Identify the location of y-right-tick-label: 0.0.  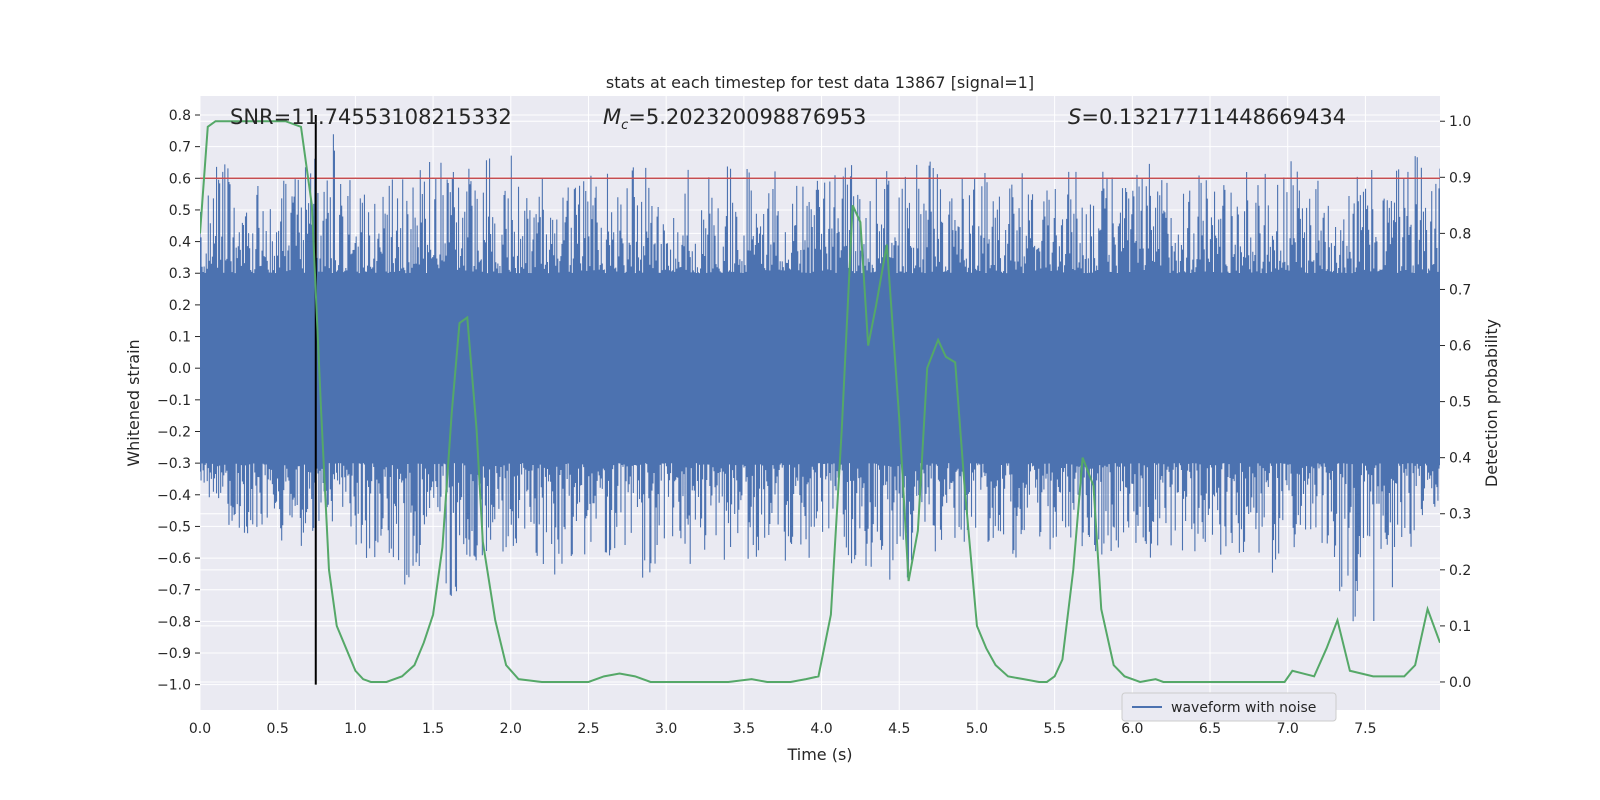
(1460, 683).